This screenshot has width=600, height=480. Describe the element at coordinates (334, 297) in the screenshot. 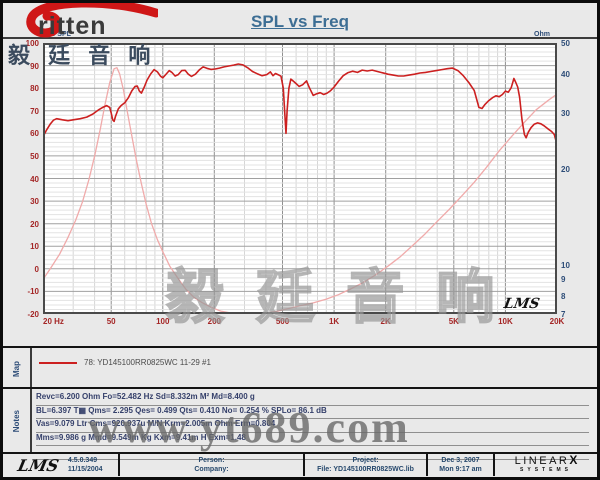

I see `center-watermark: 毅 廷 音 响` at that location.